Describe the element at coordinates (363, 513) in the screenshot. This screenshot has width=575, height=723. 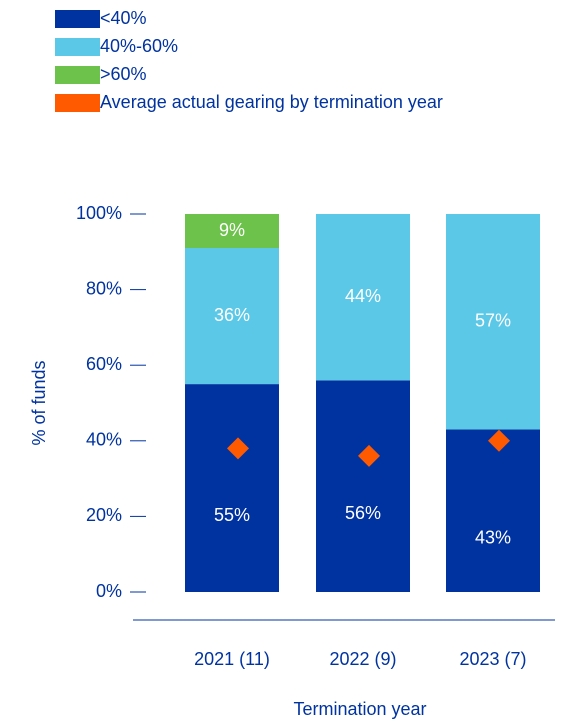
I see `data-label: 56%` at that location.